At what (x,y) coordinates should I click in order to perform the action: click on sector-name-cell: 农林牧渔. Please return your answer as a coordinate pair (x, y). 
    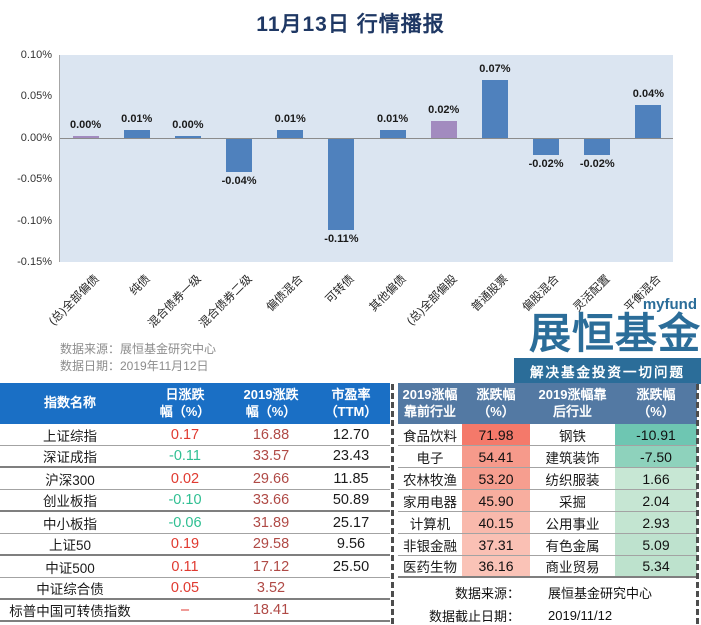
    Looking at the image, I should click on (430, 480).